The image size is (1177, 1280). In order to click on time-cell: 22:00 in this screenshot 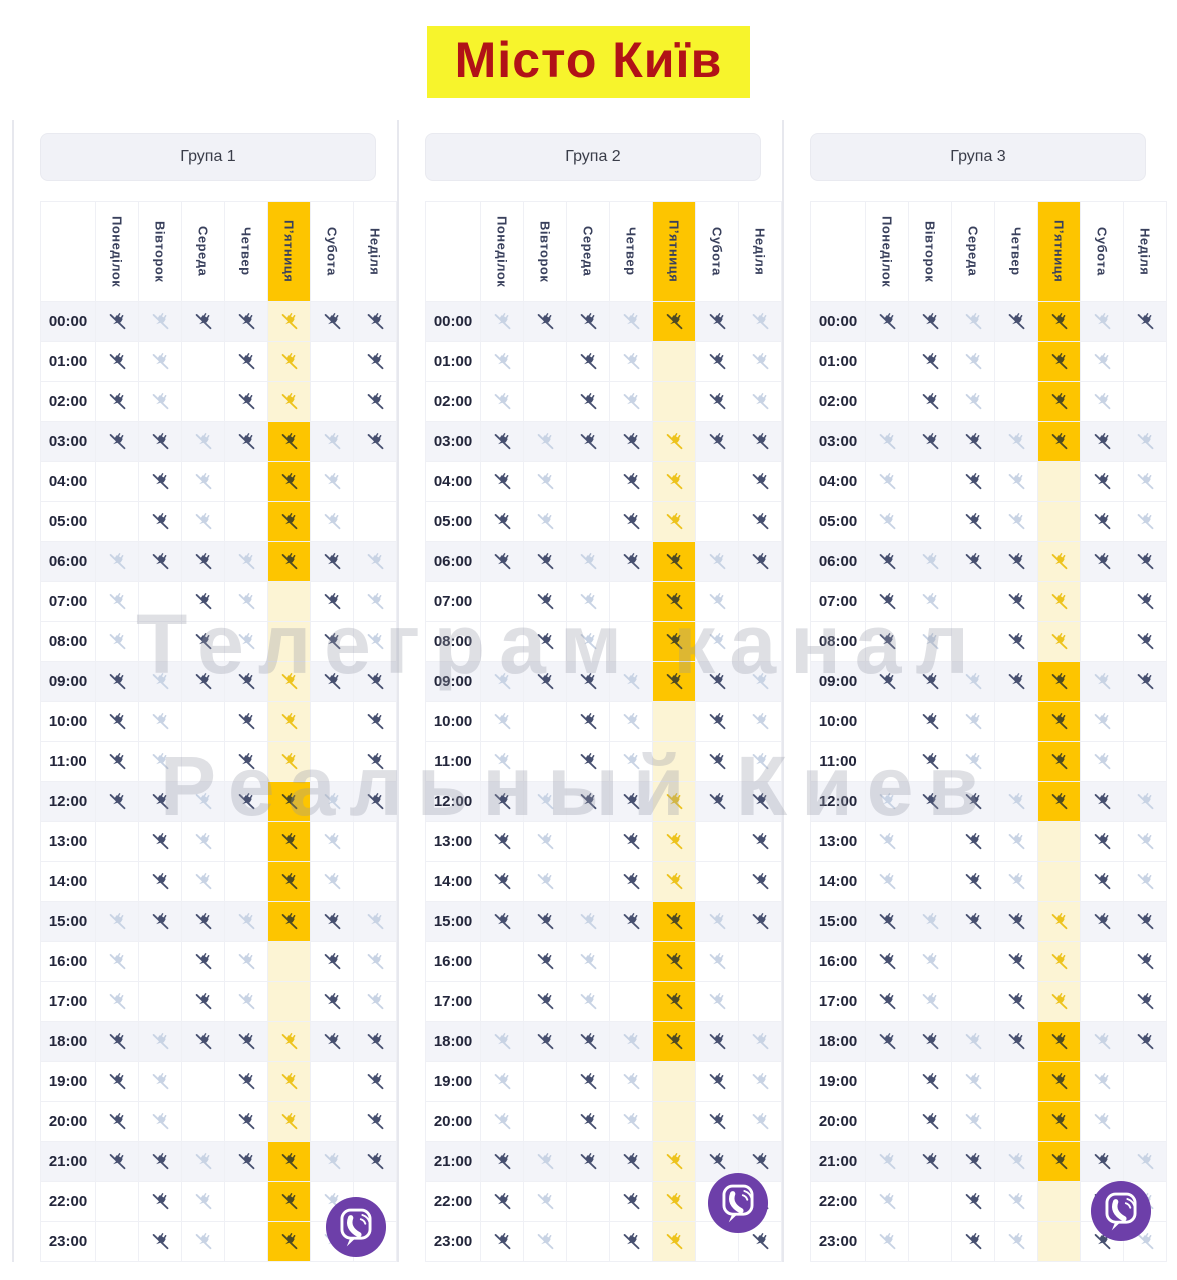, I will do `click(453, 1202)`.